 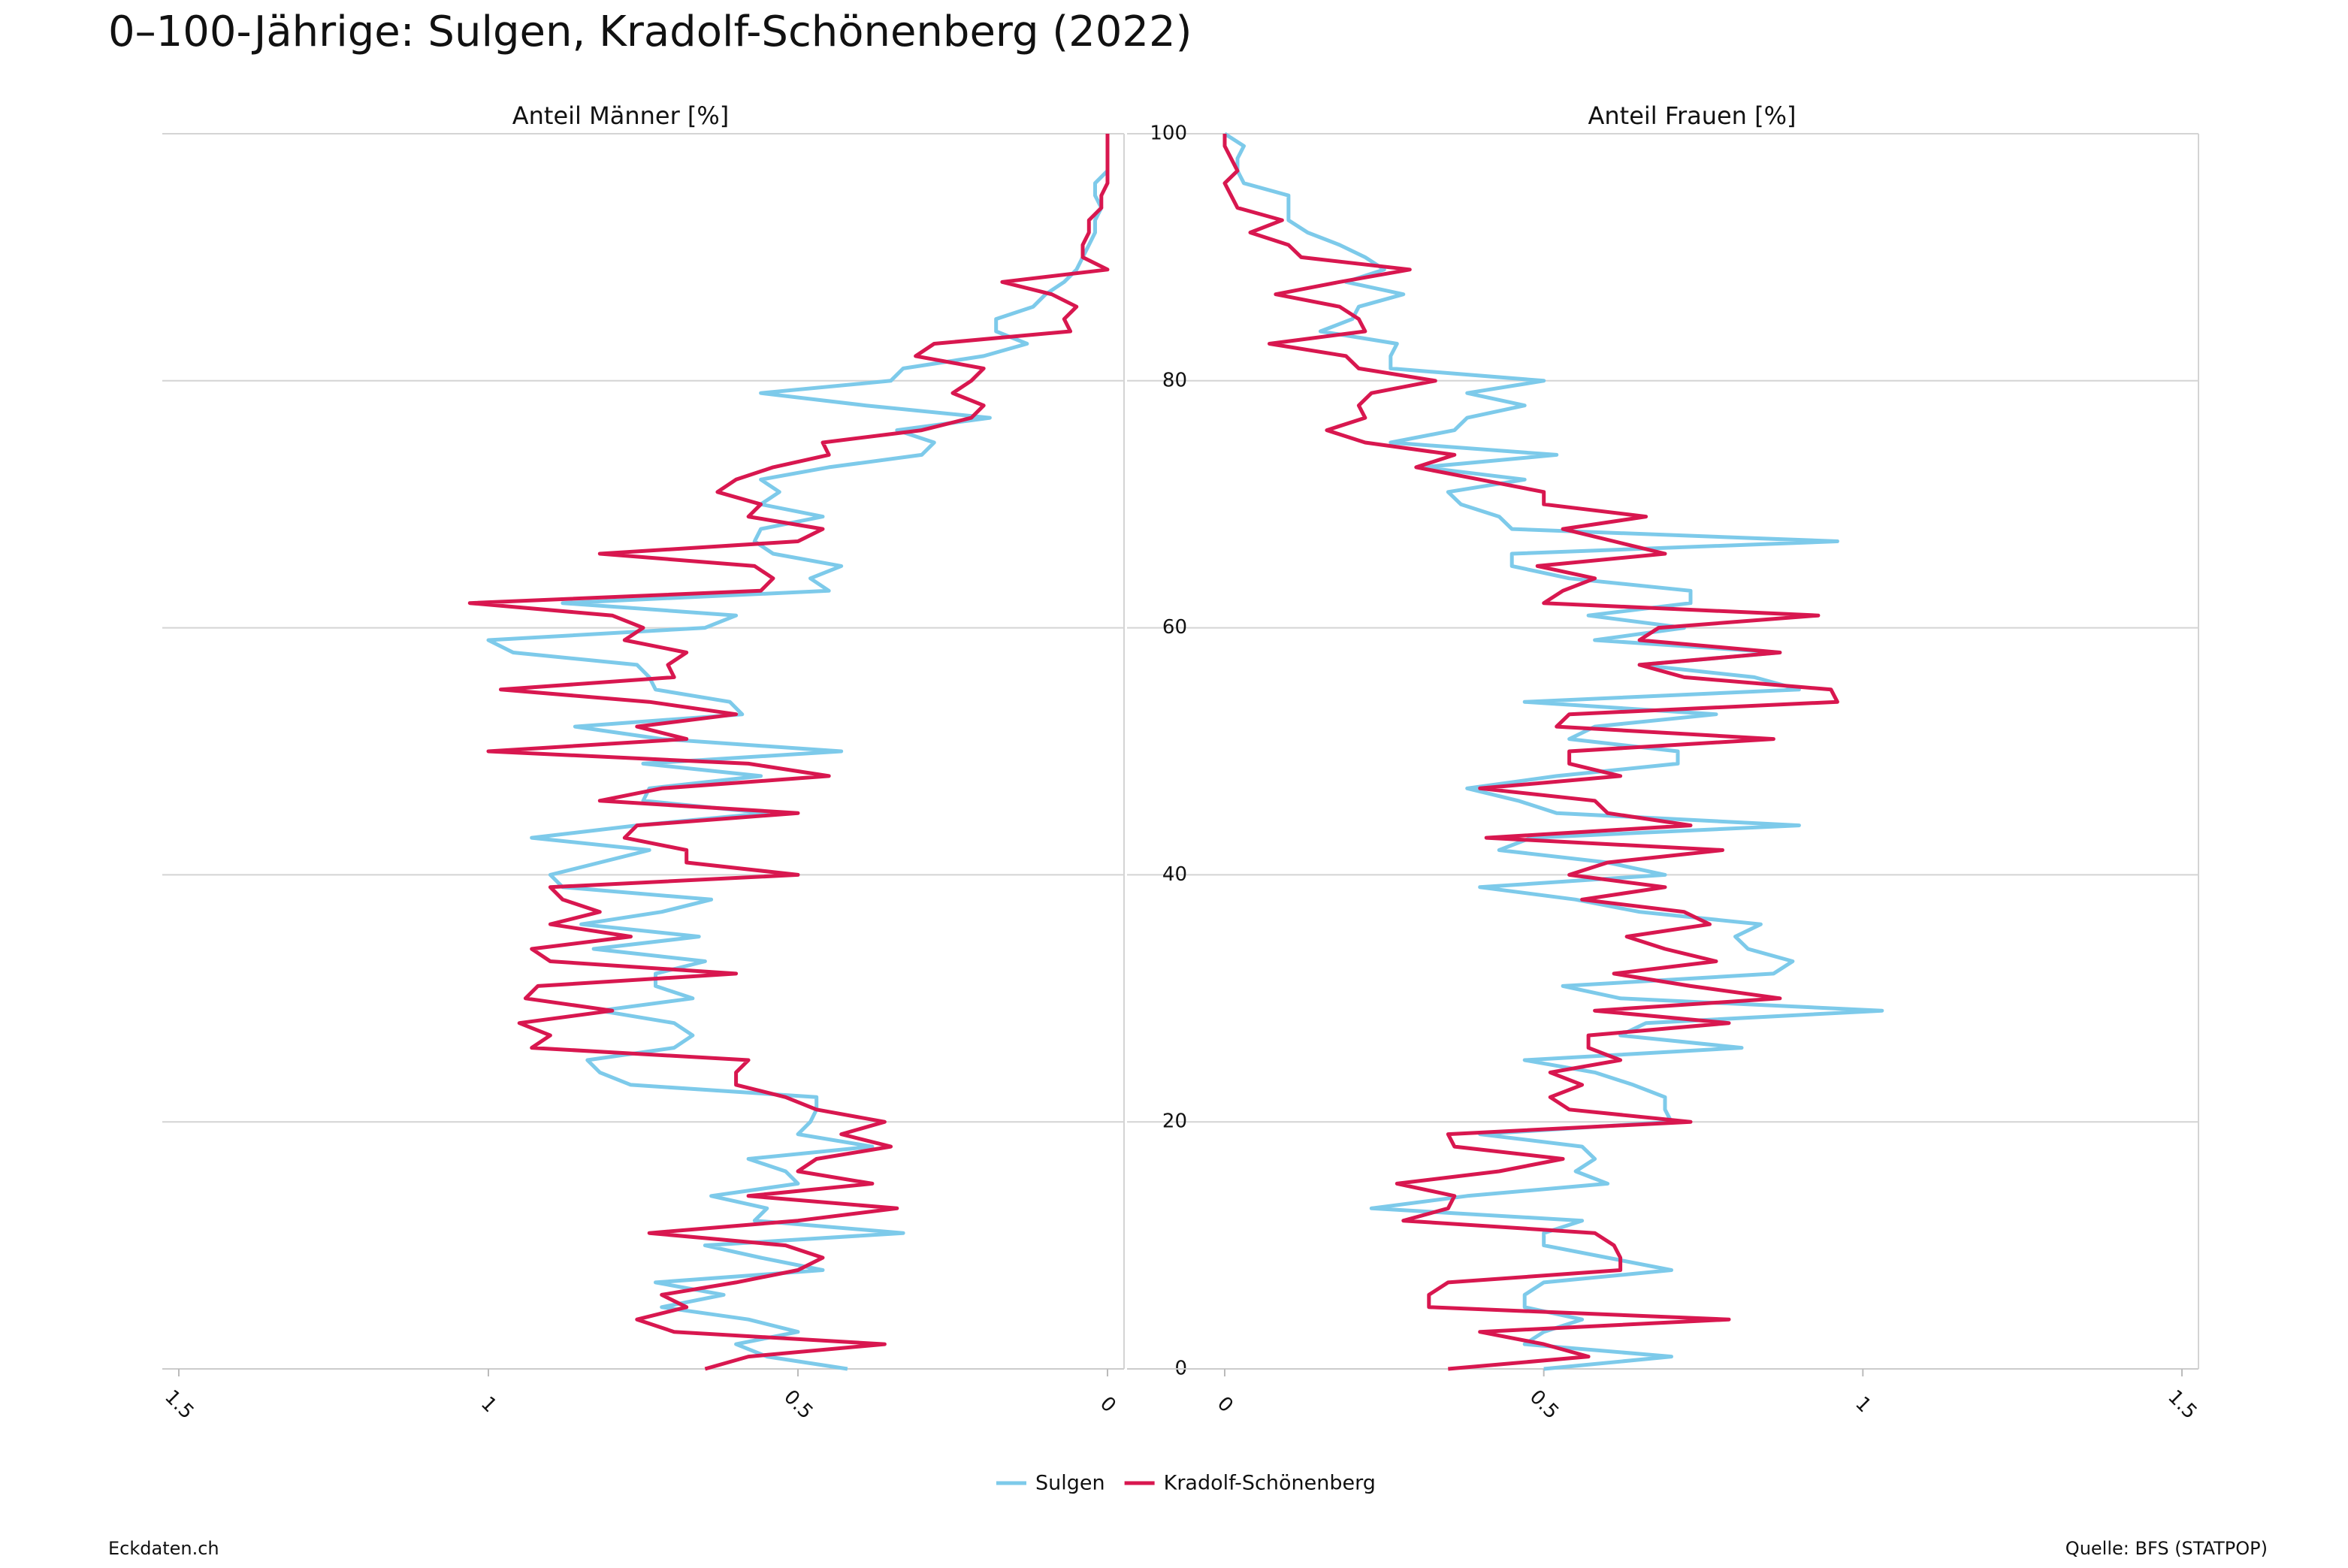 I want to click on legend-label: Sulgen, so click(x=1070, y=1483).